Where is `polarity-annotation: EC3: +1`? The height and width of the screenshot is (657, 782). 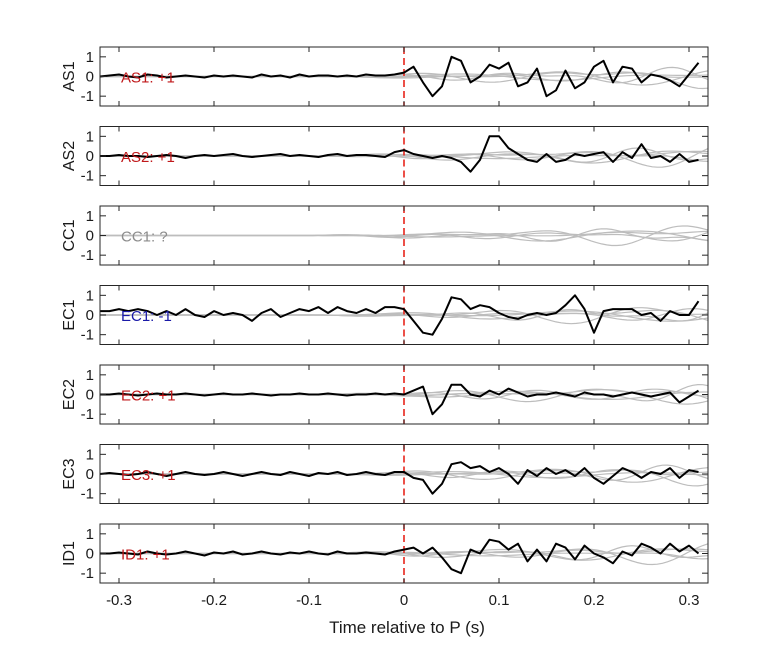 polarity-annotation: EC3: +1 is located at coordinates (148, 475).